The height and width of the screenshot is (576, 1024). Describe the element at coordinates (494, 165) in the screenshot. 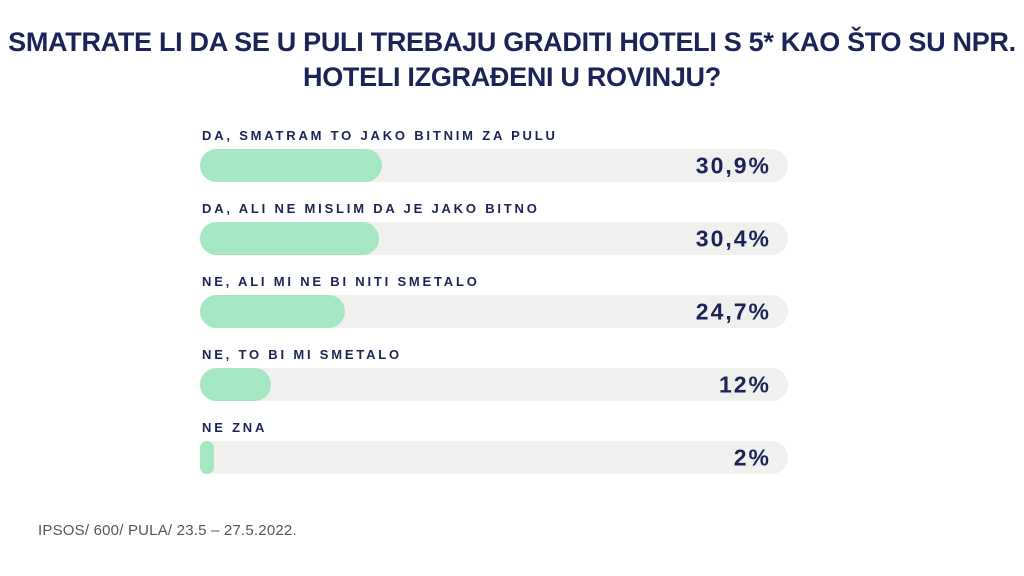

I see `bar-track: 30,9%` at that location.